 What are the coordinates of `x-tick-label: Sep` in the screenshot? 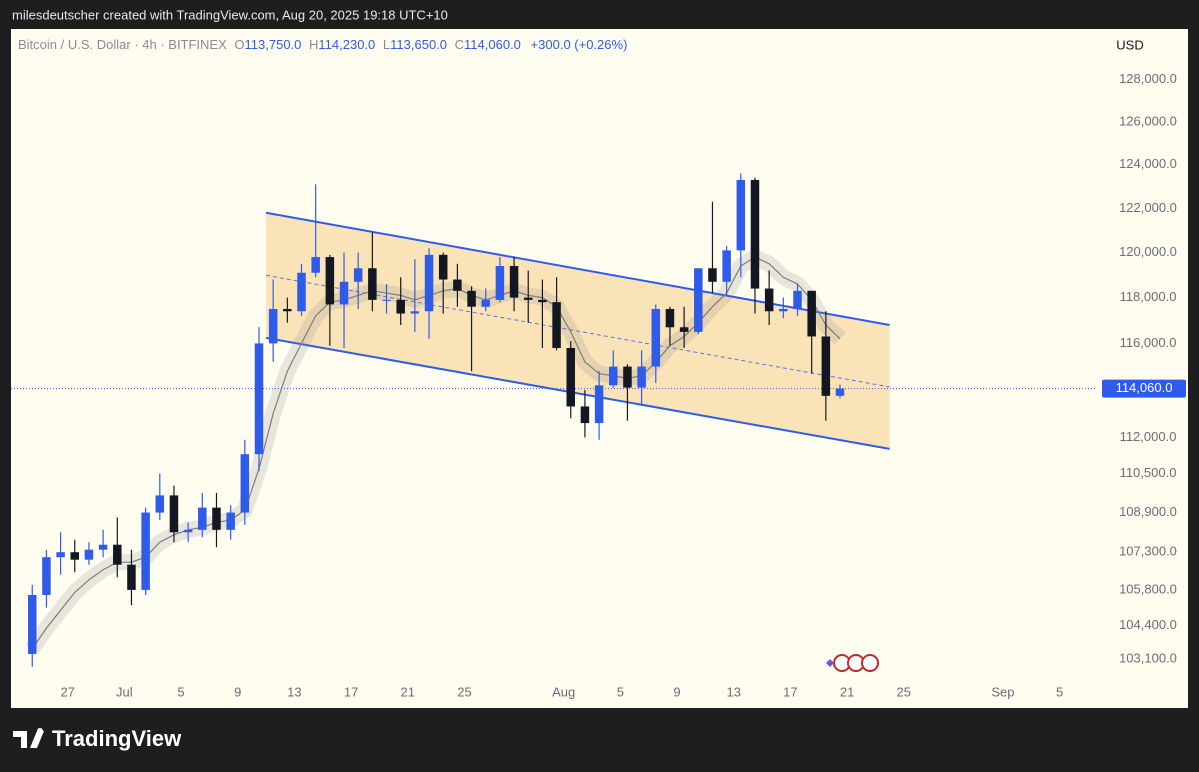 It's located at (1002, 691).